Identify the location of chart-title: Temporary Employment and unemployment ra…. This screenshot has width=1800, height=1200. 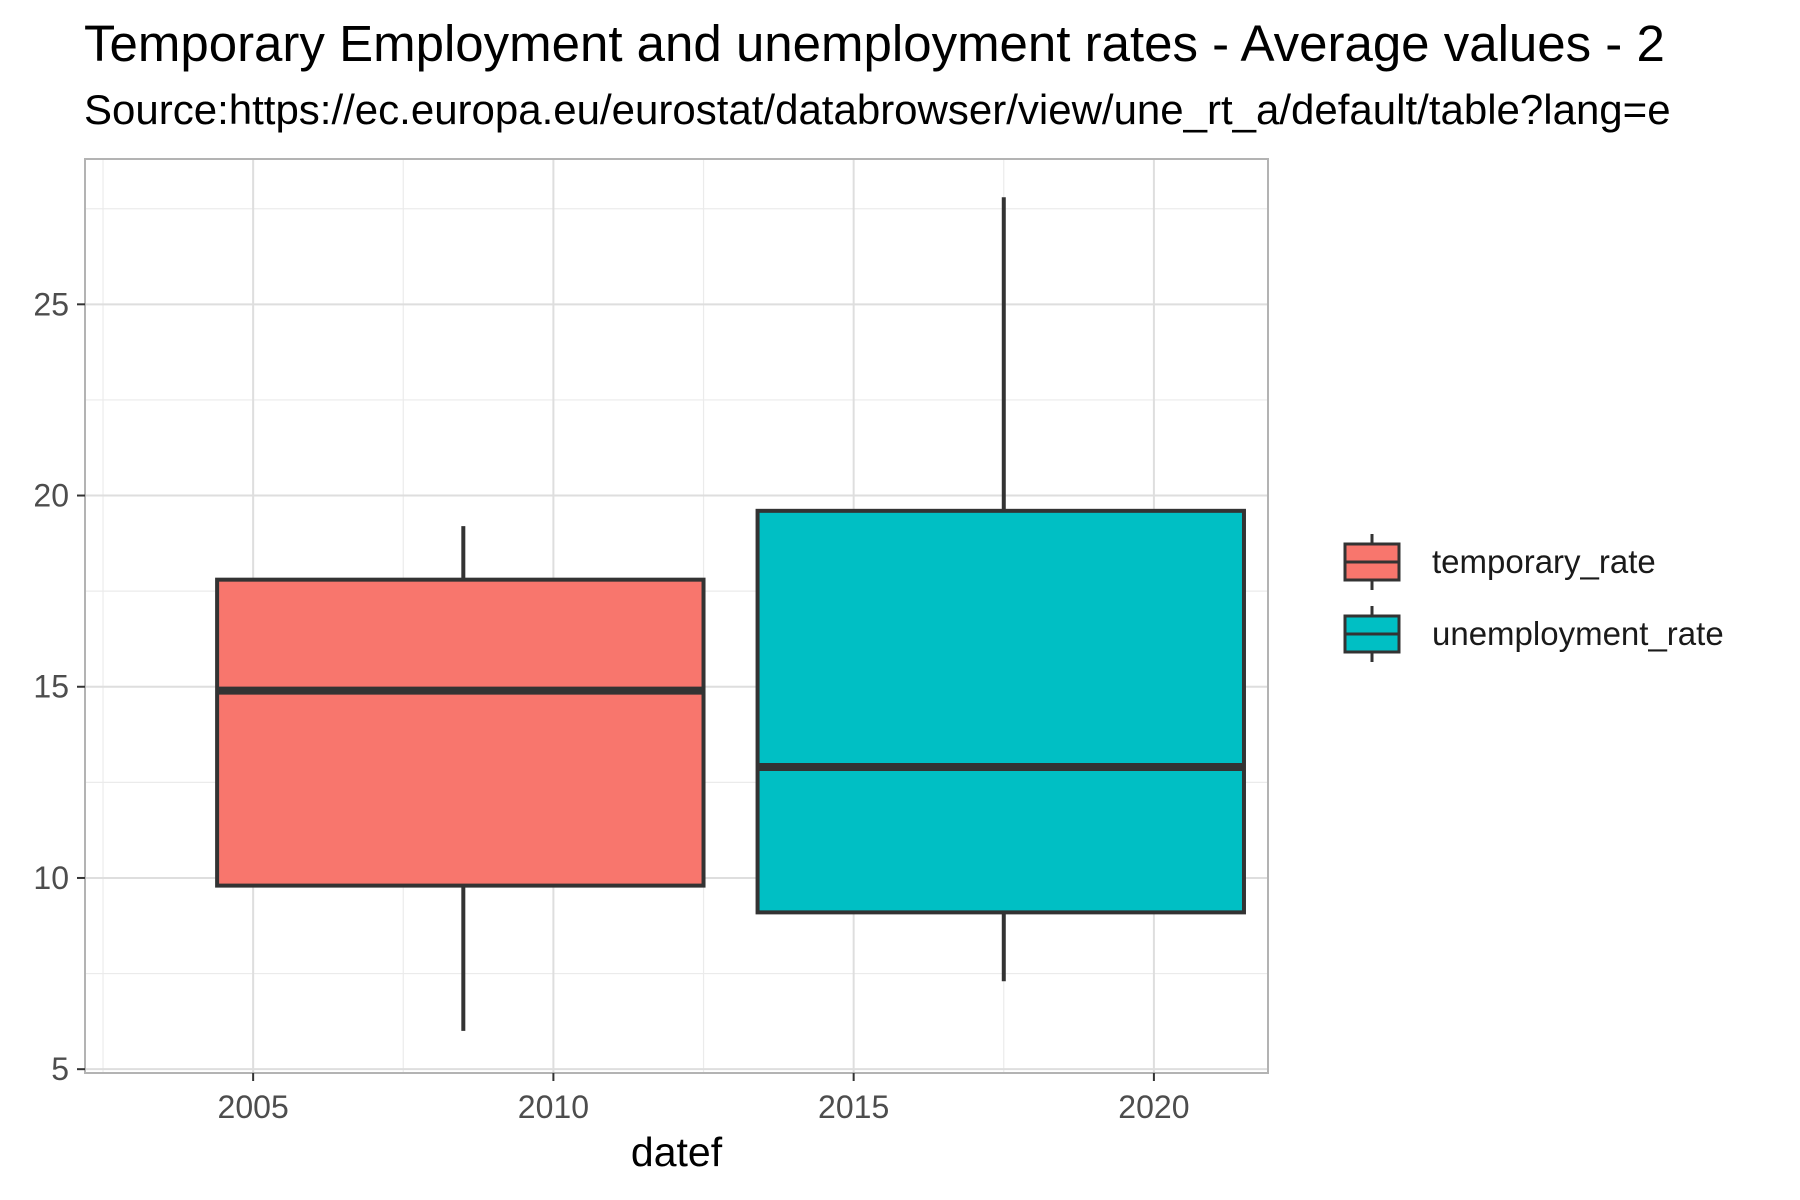
(874, 43).